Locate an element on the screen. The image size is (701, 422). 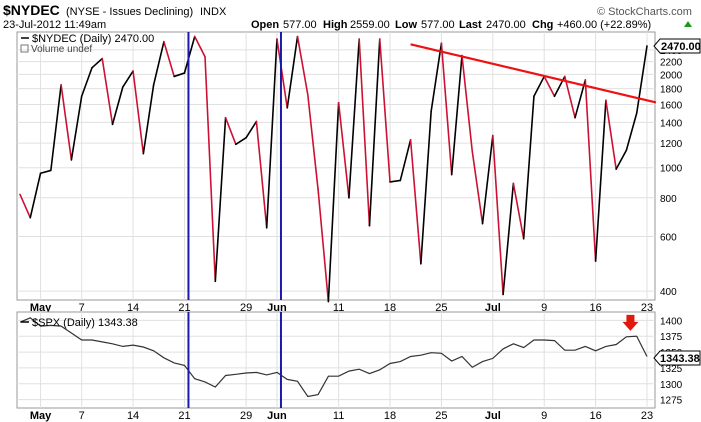
main-legend: $NYDEC (Daily) 2470.00 is located at coordinates (93, 39).